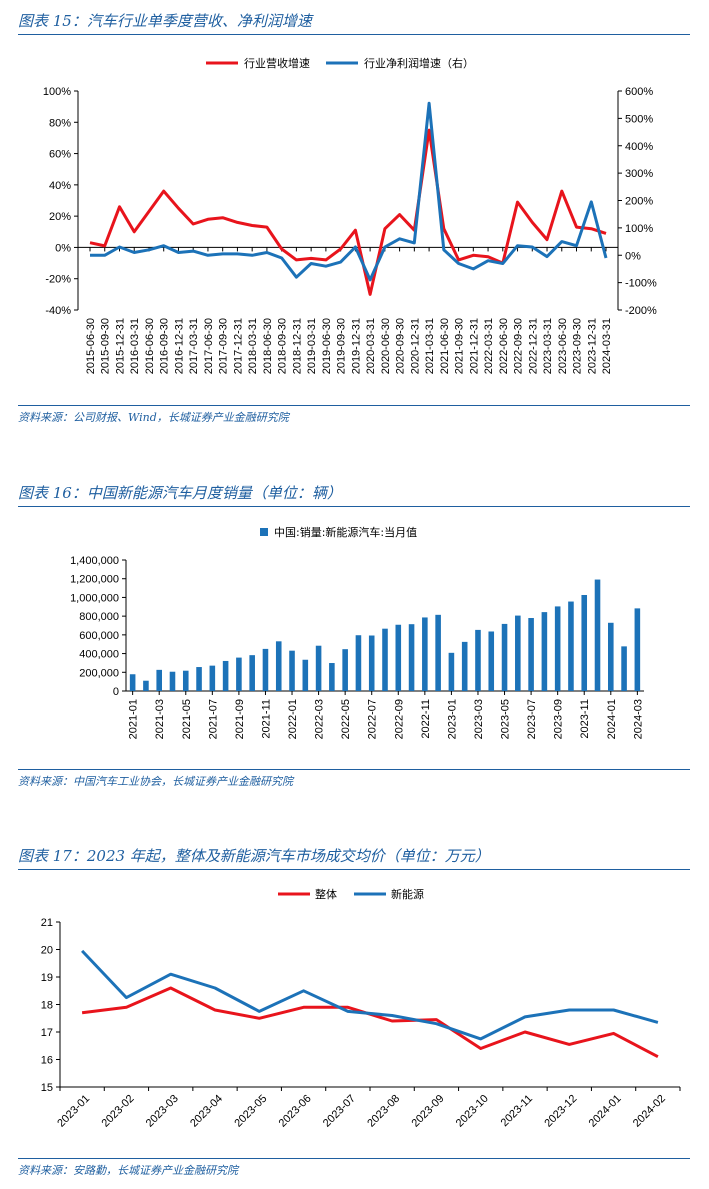 Image resolution: width=709 pixels, height=1189 pixels. Describe the element at coordinates (187, 719) in the screenshot. I see `x-tick-label: 2021-05` at that location.